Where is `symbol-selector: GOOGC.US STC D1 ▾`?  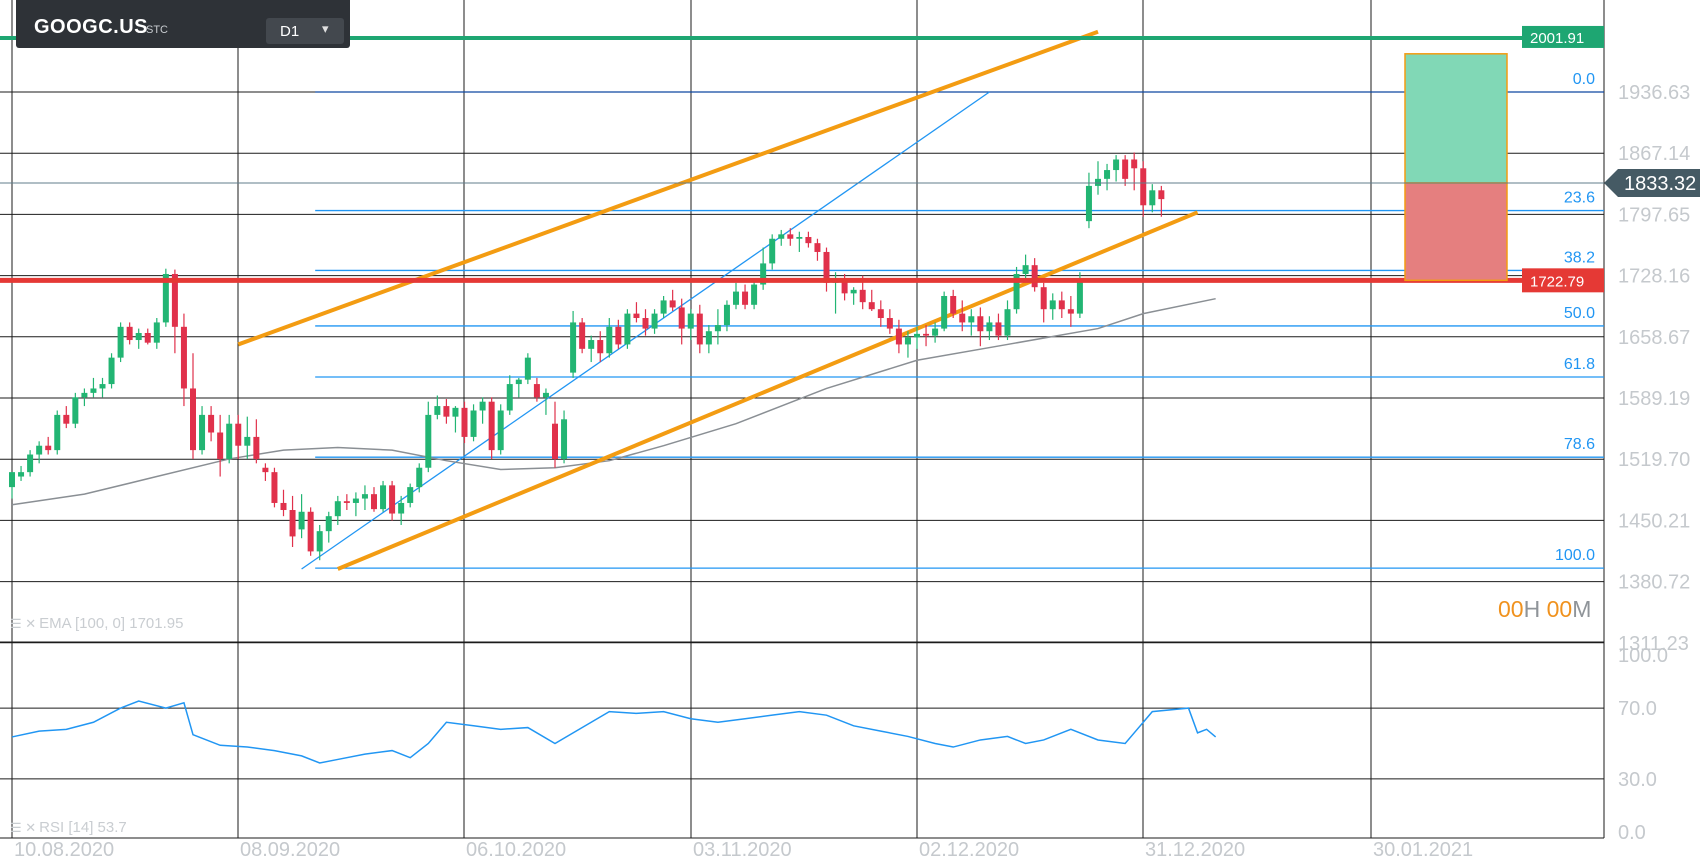 symbol-selector: GOOGC.US STC D1 ▾ is located at coordinates (183, 24).